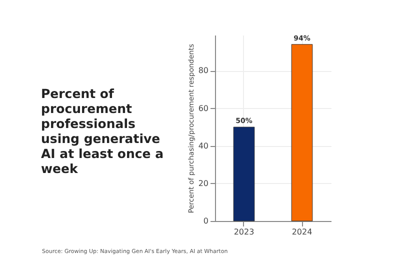 Image resolution: width=400 pixels, height=269 pixels. What do you see at coordinates (302, 232) in the screenshot?
I see `x-tick-label: 2024` at bounding box center [302, 232].